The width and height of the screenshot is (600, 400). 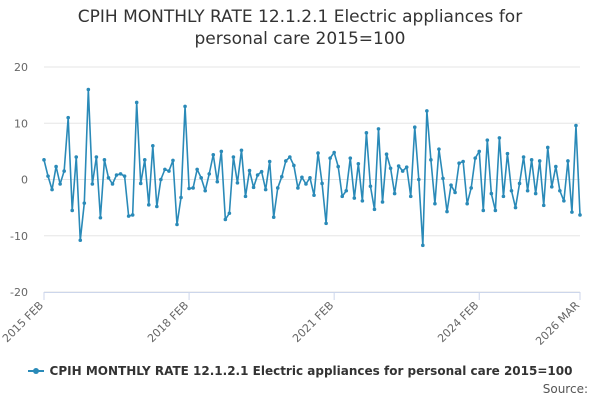 What do you see at coordinates (35, 371) in the screenshot?
I see `legend-line-marker-icon` at bounding box center [35, 371].